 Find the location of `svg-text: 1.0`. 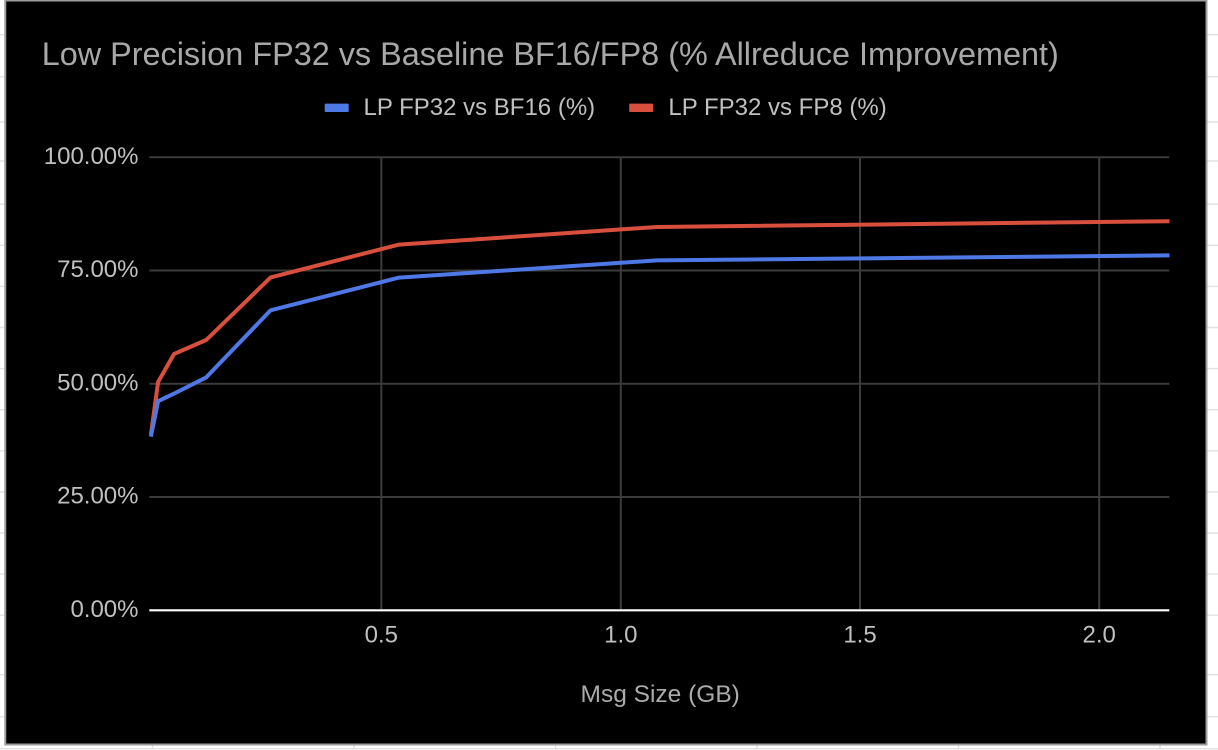

svg-text: 1.0 is located at coordinates (620, 635).